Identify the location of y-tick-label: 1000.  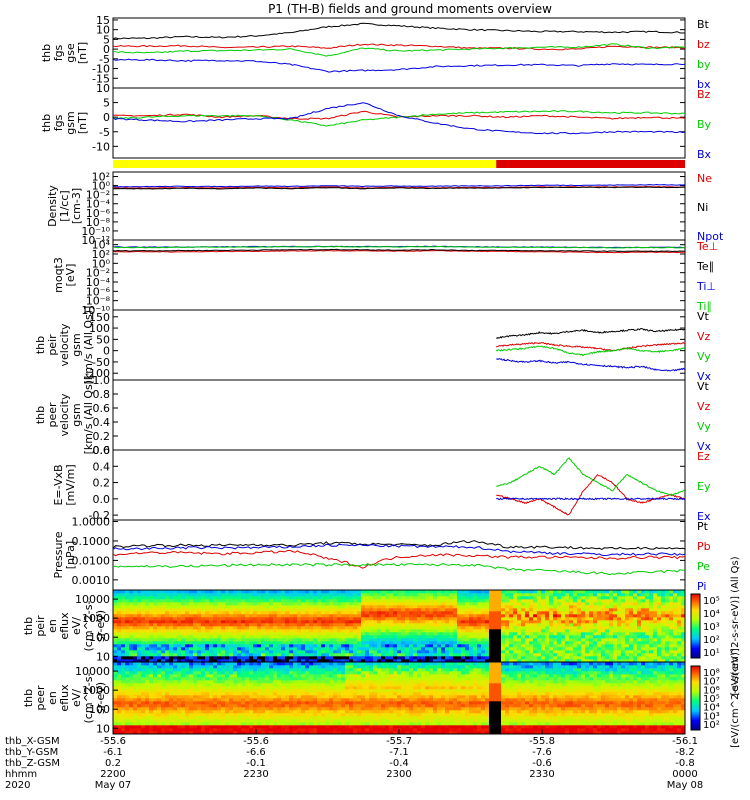
(96, 690).